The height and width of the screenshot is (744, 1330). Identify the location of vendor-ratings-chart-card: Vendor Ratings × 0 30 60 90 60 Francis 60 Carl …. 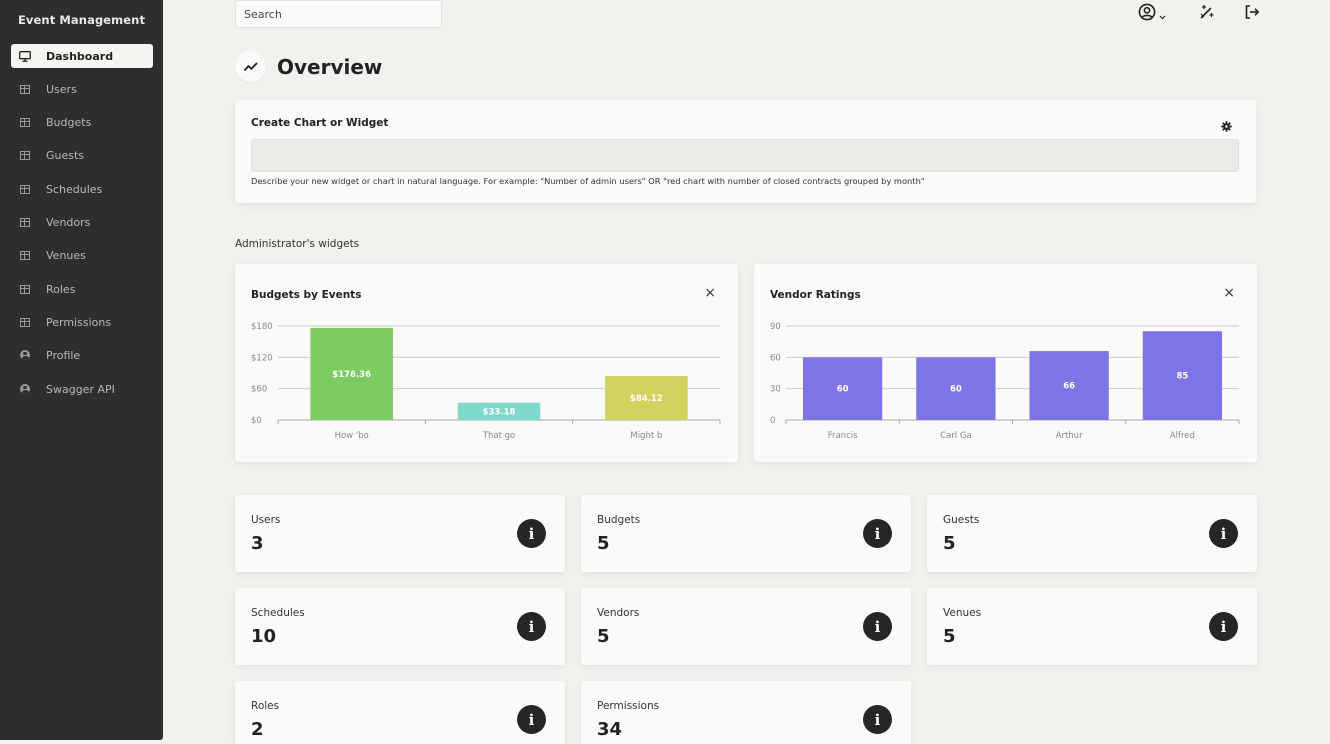
(1005, 363).